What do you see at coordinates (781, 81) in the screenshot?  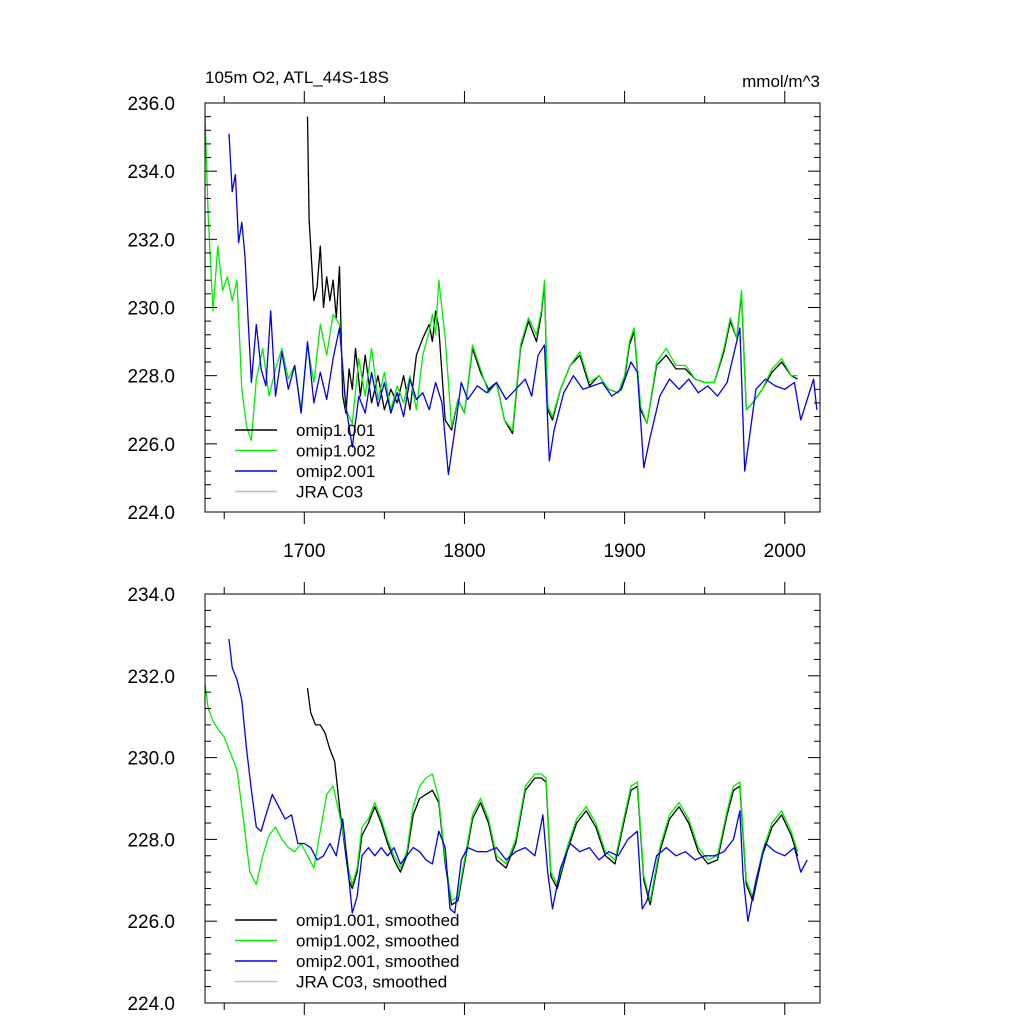 I see `top-panel-units: mmol/m^3` at bounding box center [781, 81].